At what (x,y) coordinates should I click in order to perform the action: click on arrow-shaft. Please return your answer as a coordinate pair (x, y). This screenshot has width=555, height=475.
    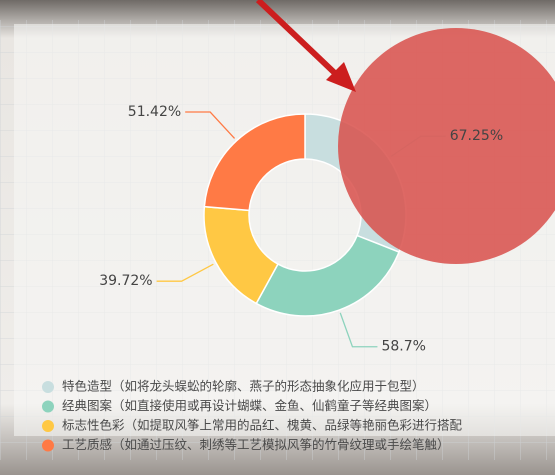
    Looking at the image, I should click on (299, 40).